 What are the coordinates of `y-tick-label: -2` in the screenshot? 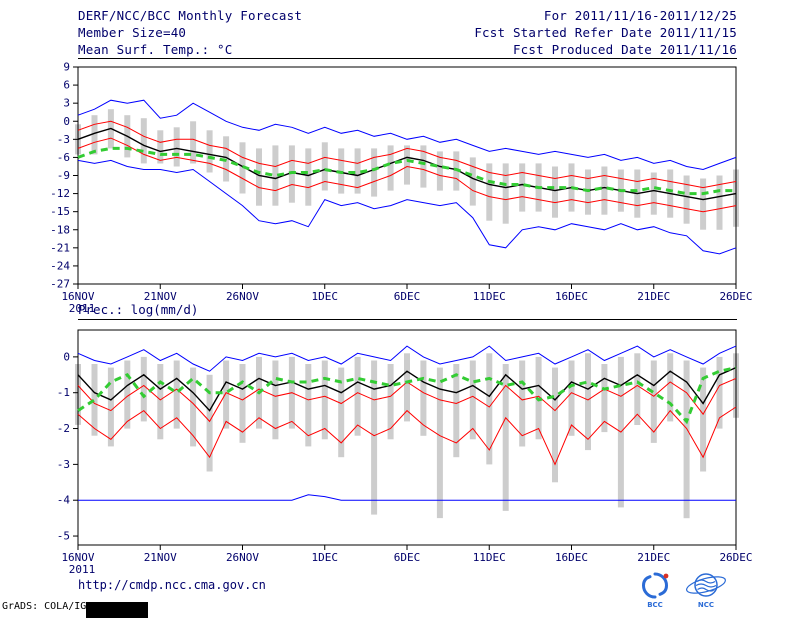 It's located at (63, 428).